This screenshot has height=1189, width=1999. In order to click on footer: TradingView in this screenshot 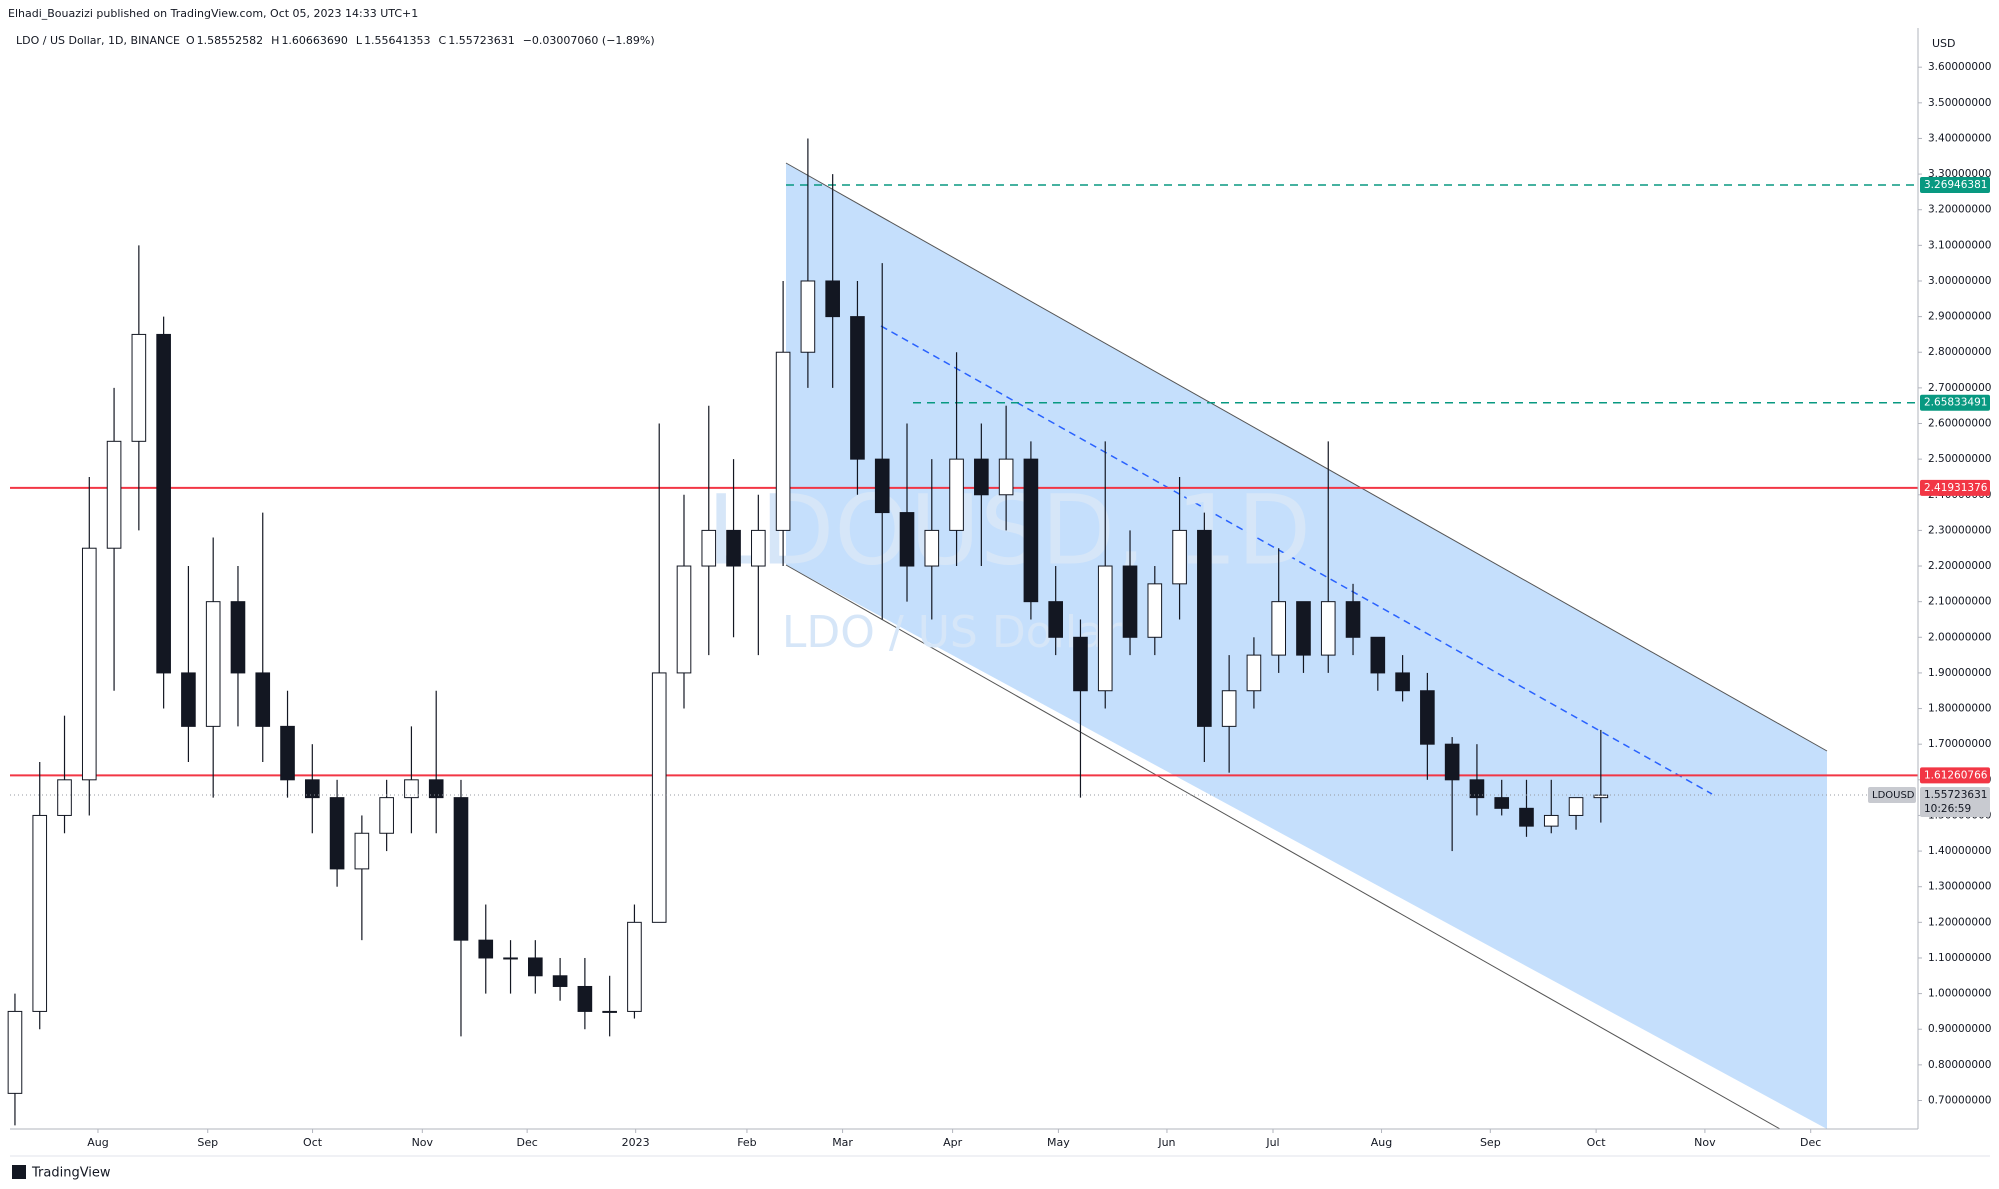, I will do `click(71, 1173)`.